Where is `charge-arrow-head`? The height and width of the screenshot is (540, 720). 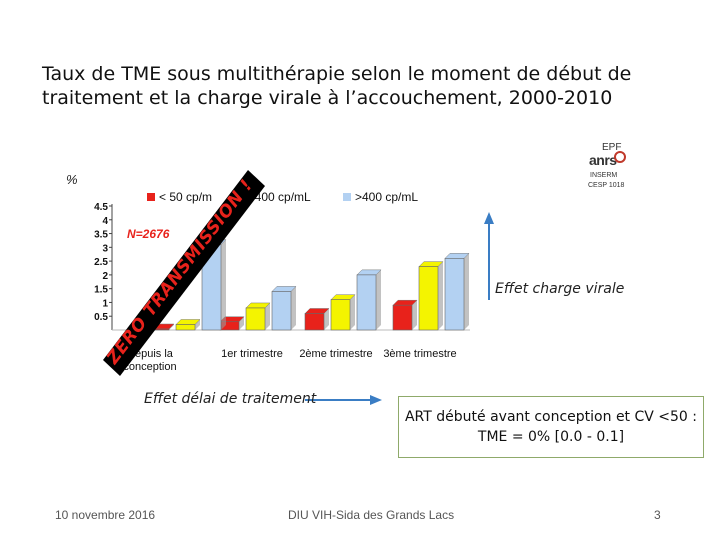 charge-arrow-head is located at coordinates (489, 218).